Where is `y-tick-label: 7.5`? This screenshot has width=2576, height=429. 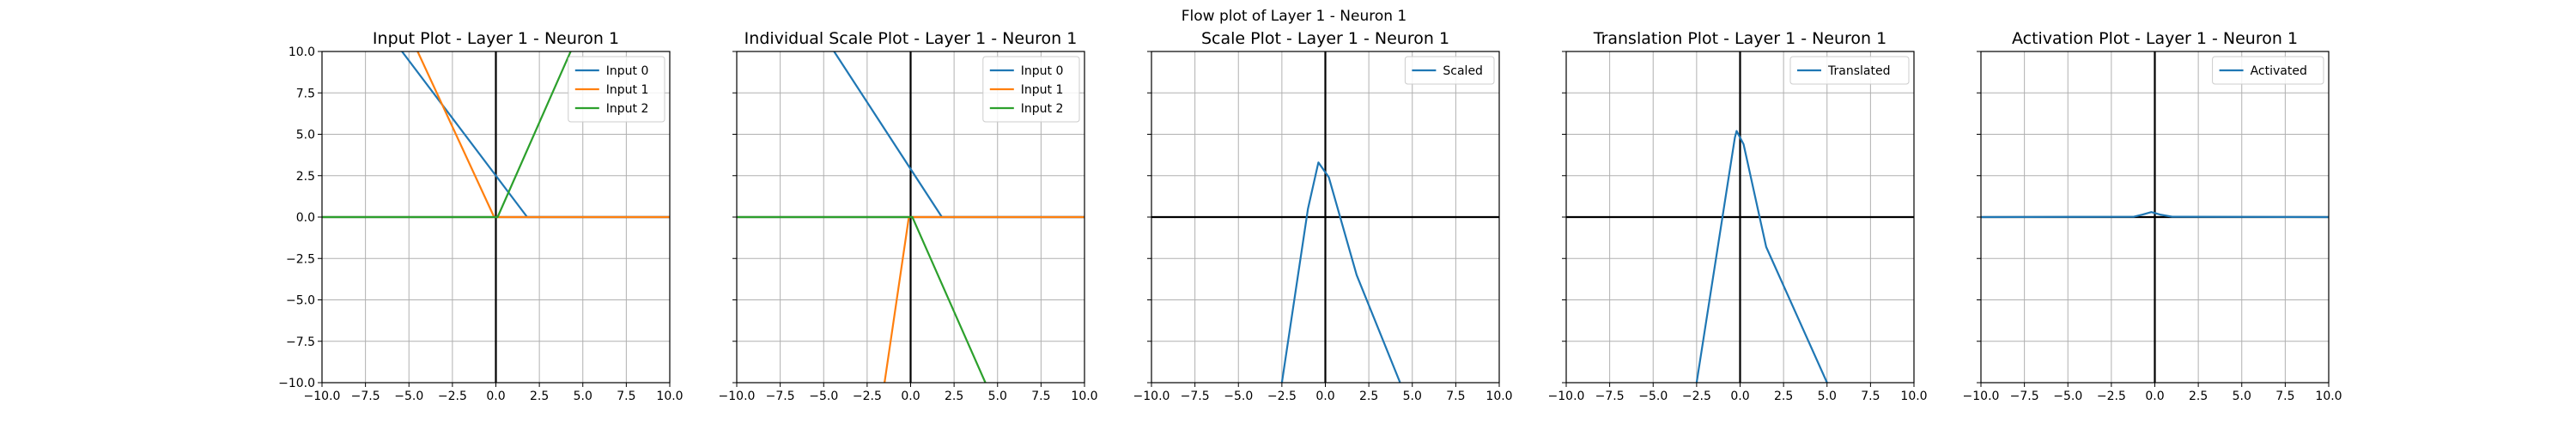 y-tick-label: 7.5 is located at coordinates (305, 93).